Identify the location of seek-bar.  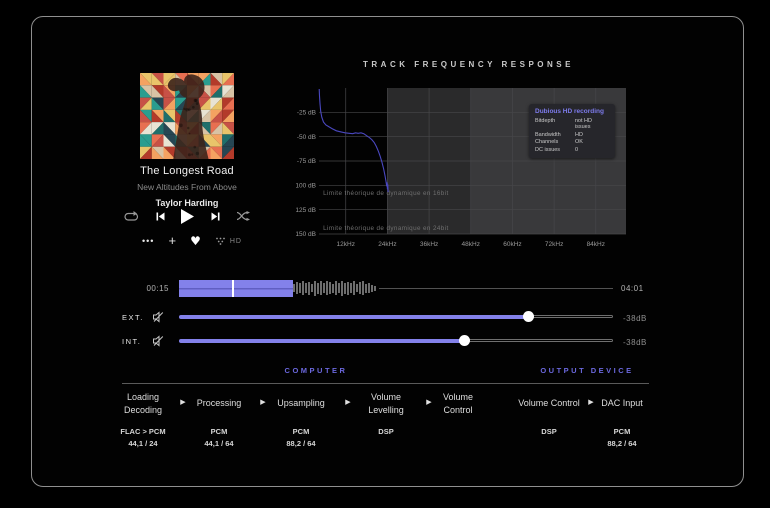
(396, 288).